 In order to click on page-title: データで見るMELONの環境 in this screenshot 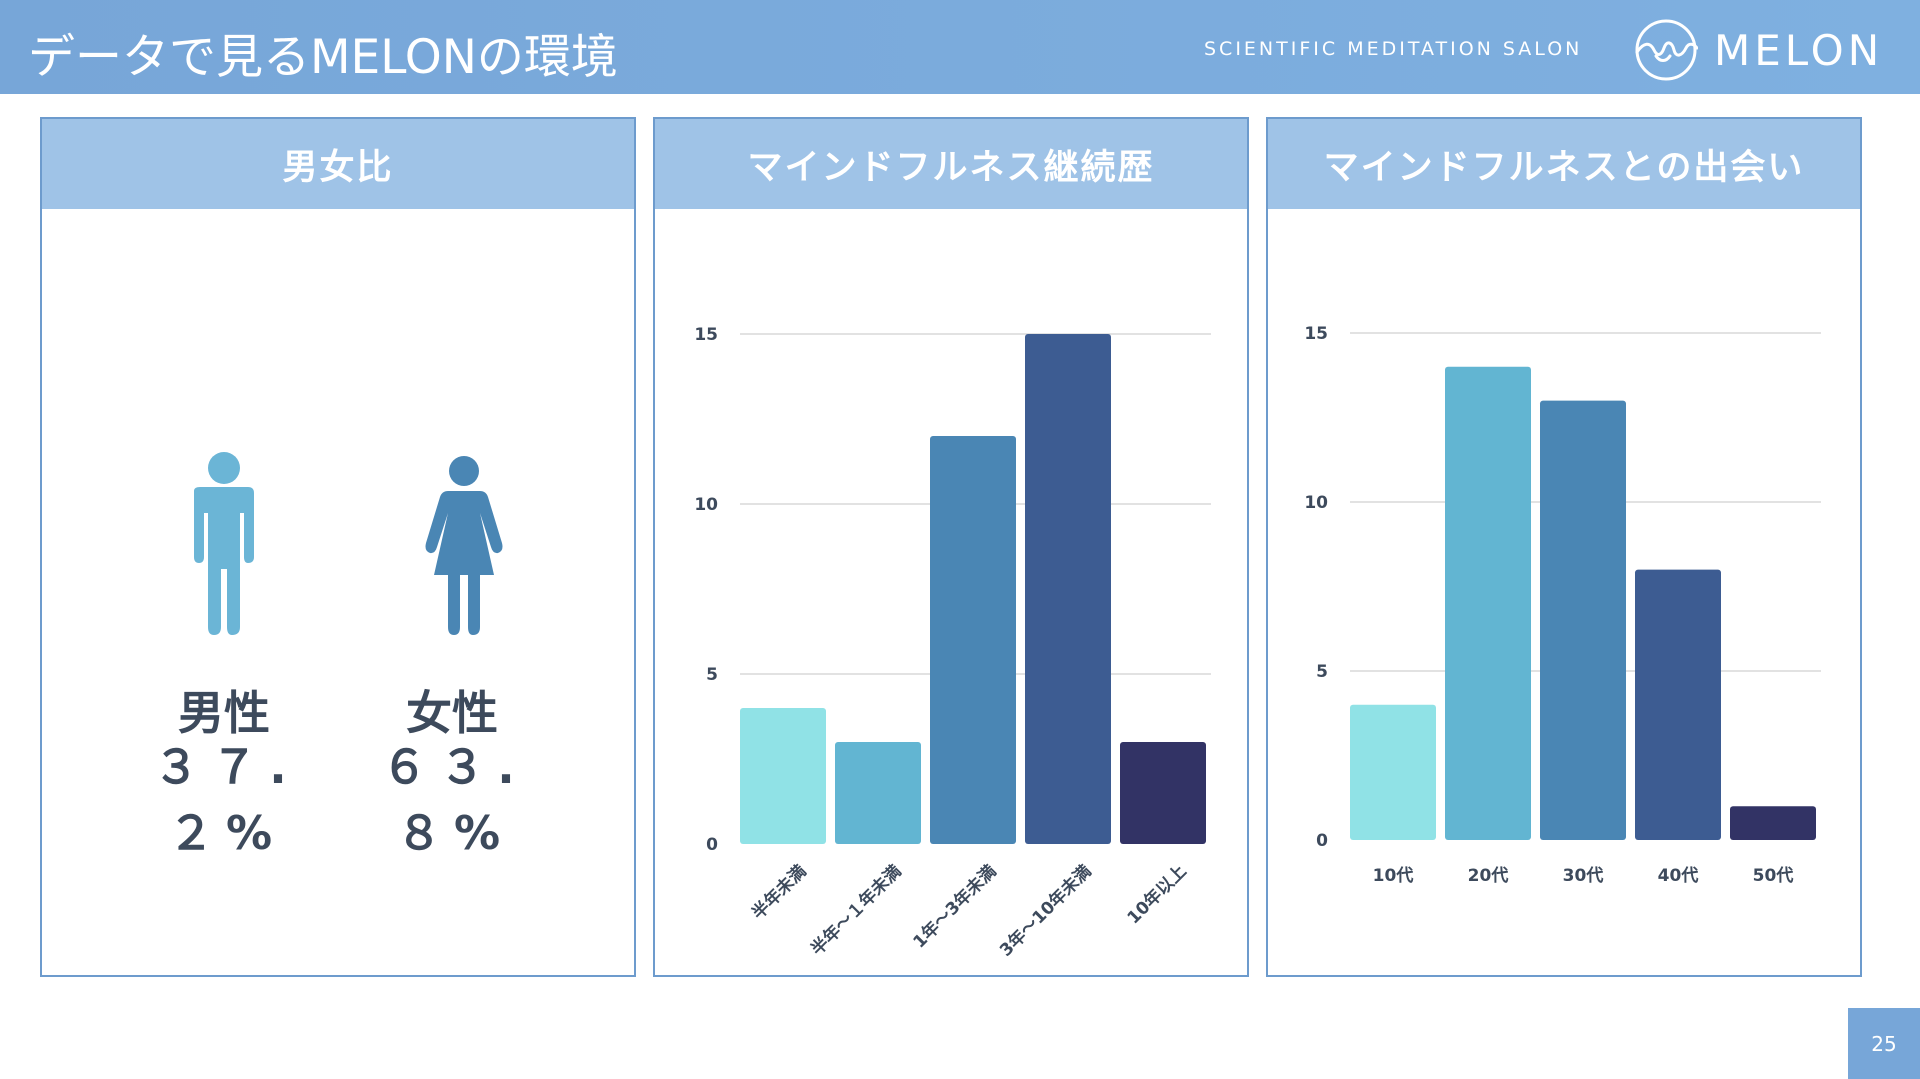, I will do `click(323, 57)`.